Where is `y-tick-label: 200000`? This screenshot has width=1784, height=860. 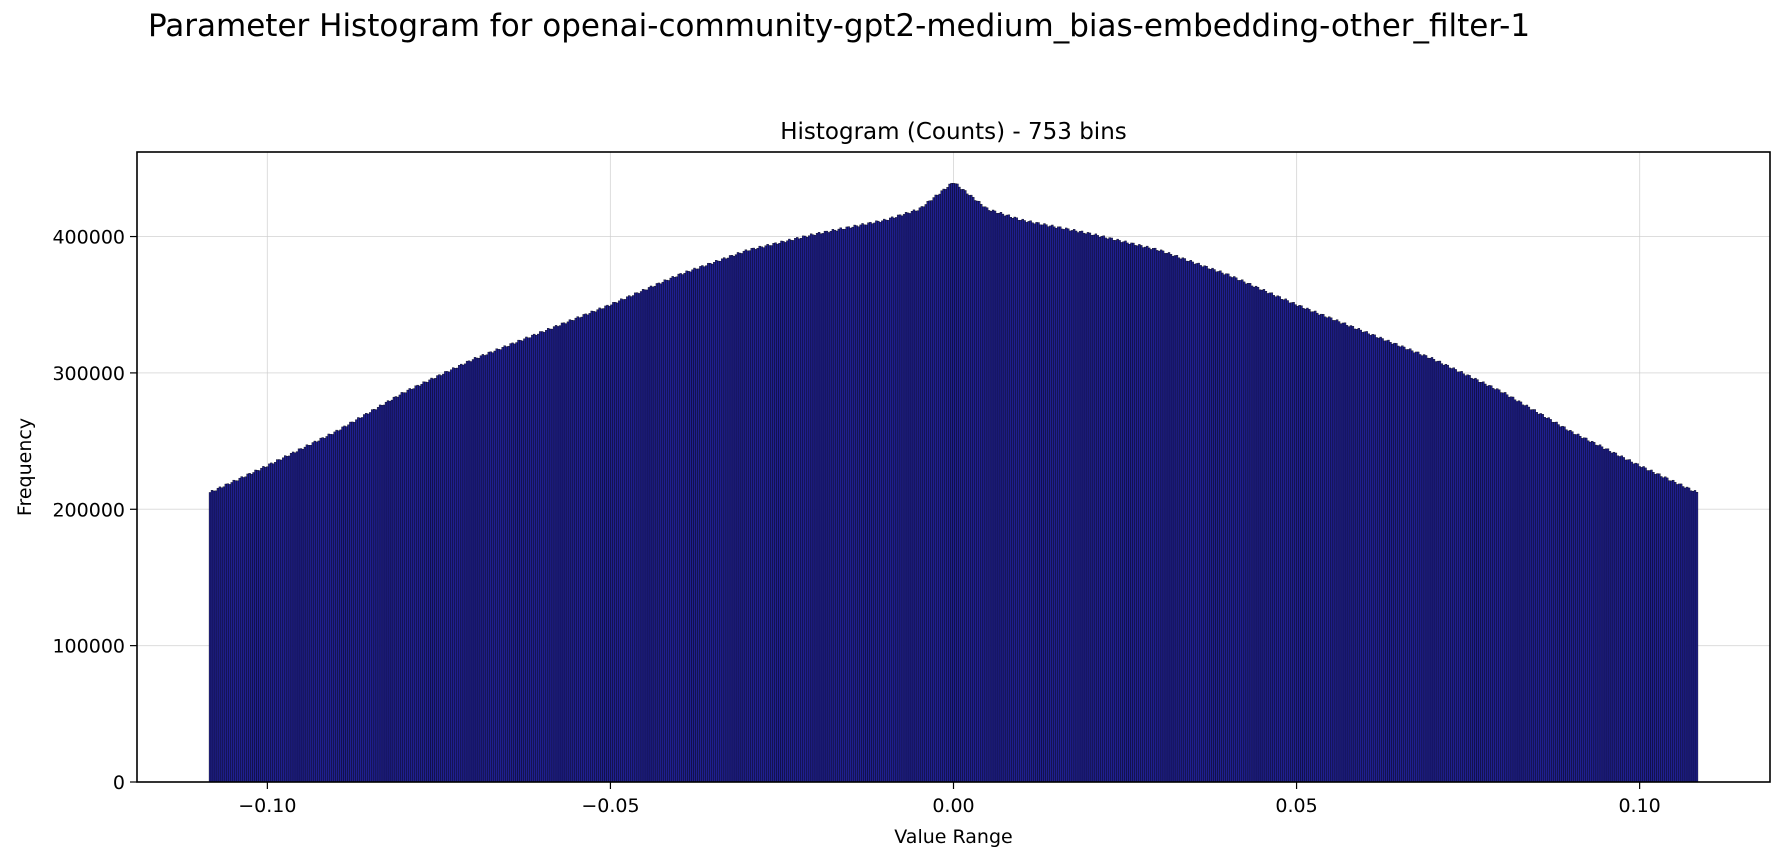
y-tick-label: 200000 is located at coordinates (88, 510).